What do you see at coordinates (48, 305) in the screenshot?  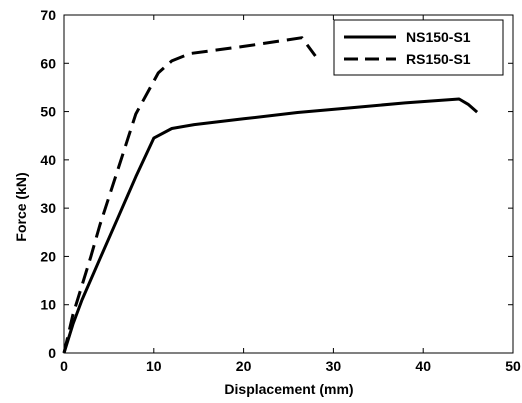 I see `y-tick-label: 10` at bounding box center [48, 305].